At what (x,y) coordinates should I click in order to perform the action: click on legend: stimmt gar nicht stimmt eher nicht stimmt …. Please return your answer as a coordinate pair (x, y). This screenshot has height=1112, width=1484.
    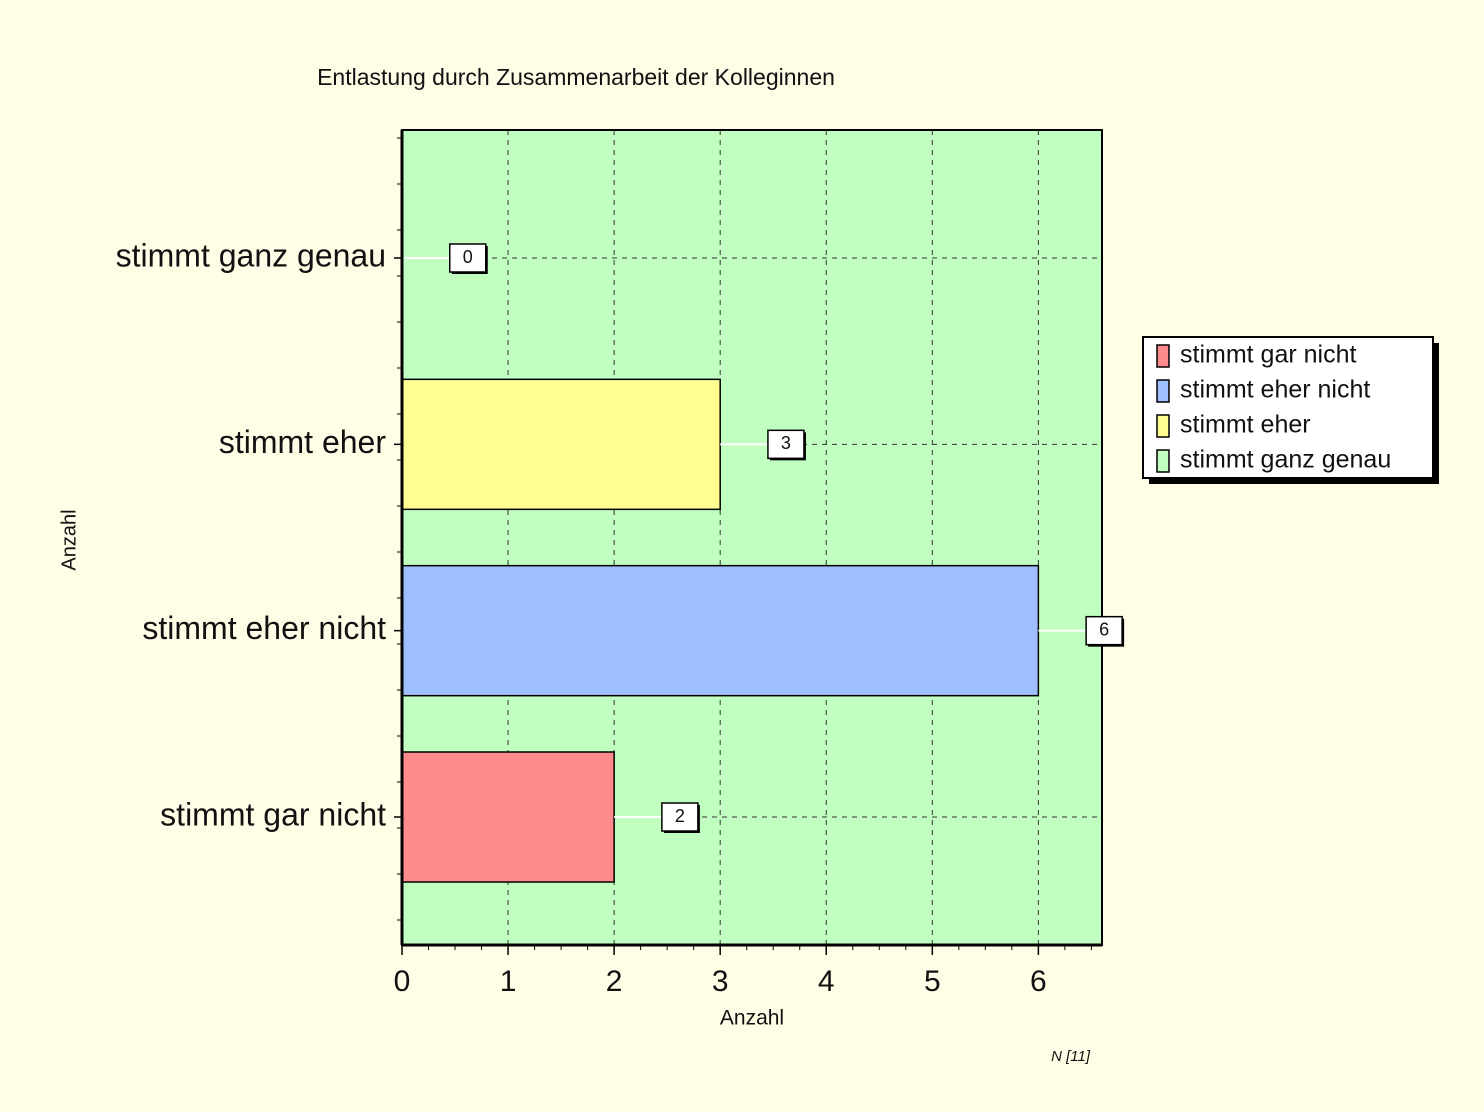
    Looking at the image, I should click on (1290, 410).